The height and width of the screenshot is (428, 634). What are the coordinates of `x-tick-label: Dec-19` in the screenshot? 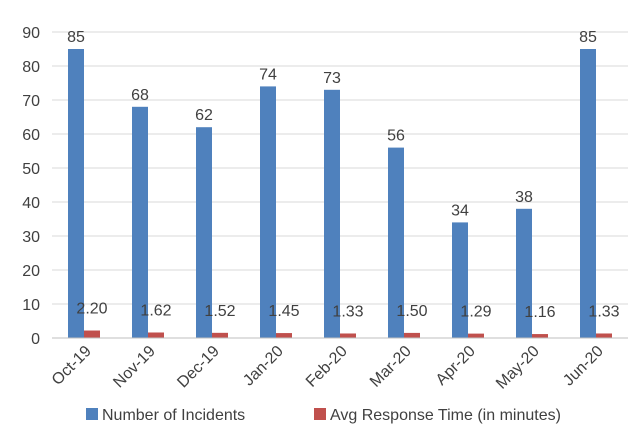 It's located at (198, 367).